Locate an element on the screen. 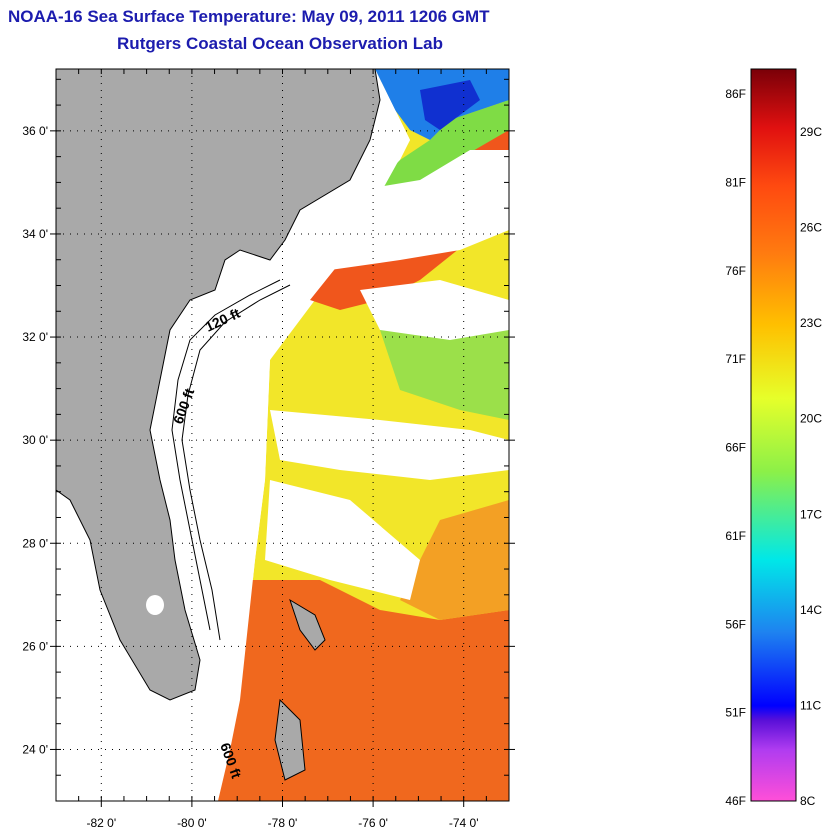 Image resolution: width=825 pixels, height=832 pixels. lon-tick-label: -78 0' is located at coordinates (283, 823).